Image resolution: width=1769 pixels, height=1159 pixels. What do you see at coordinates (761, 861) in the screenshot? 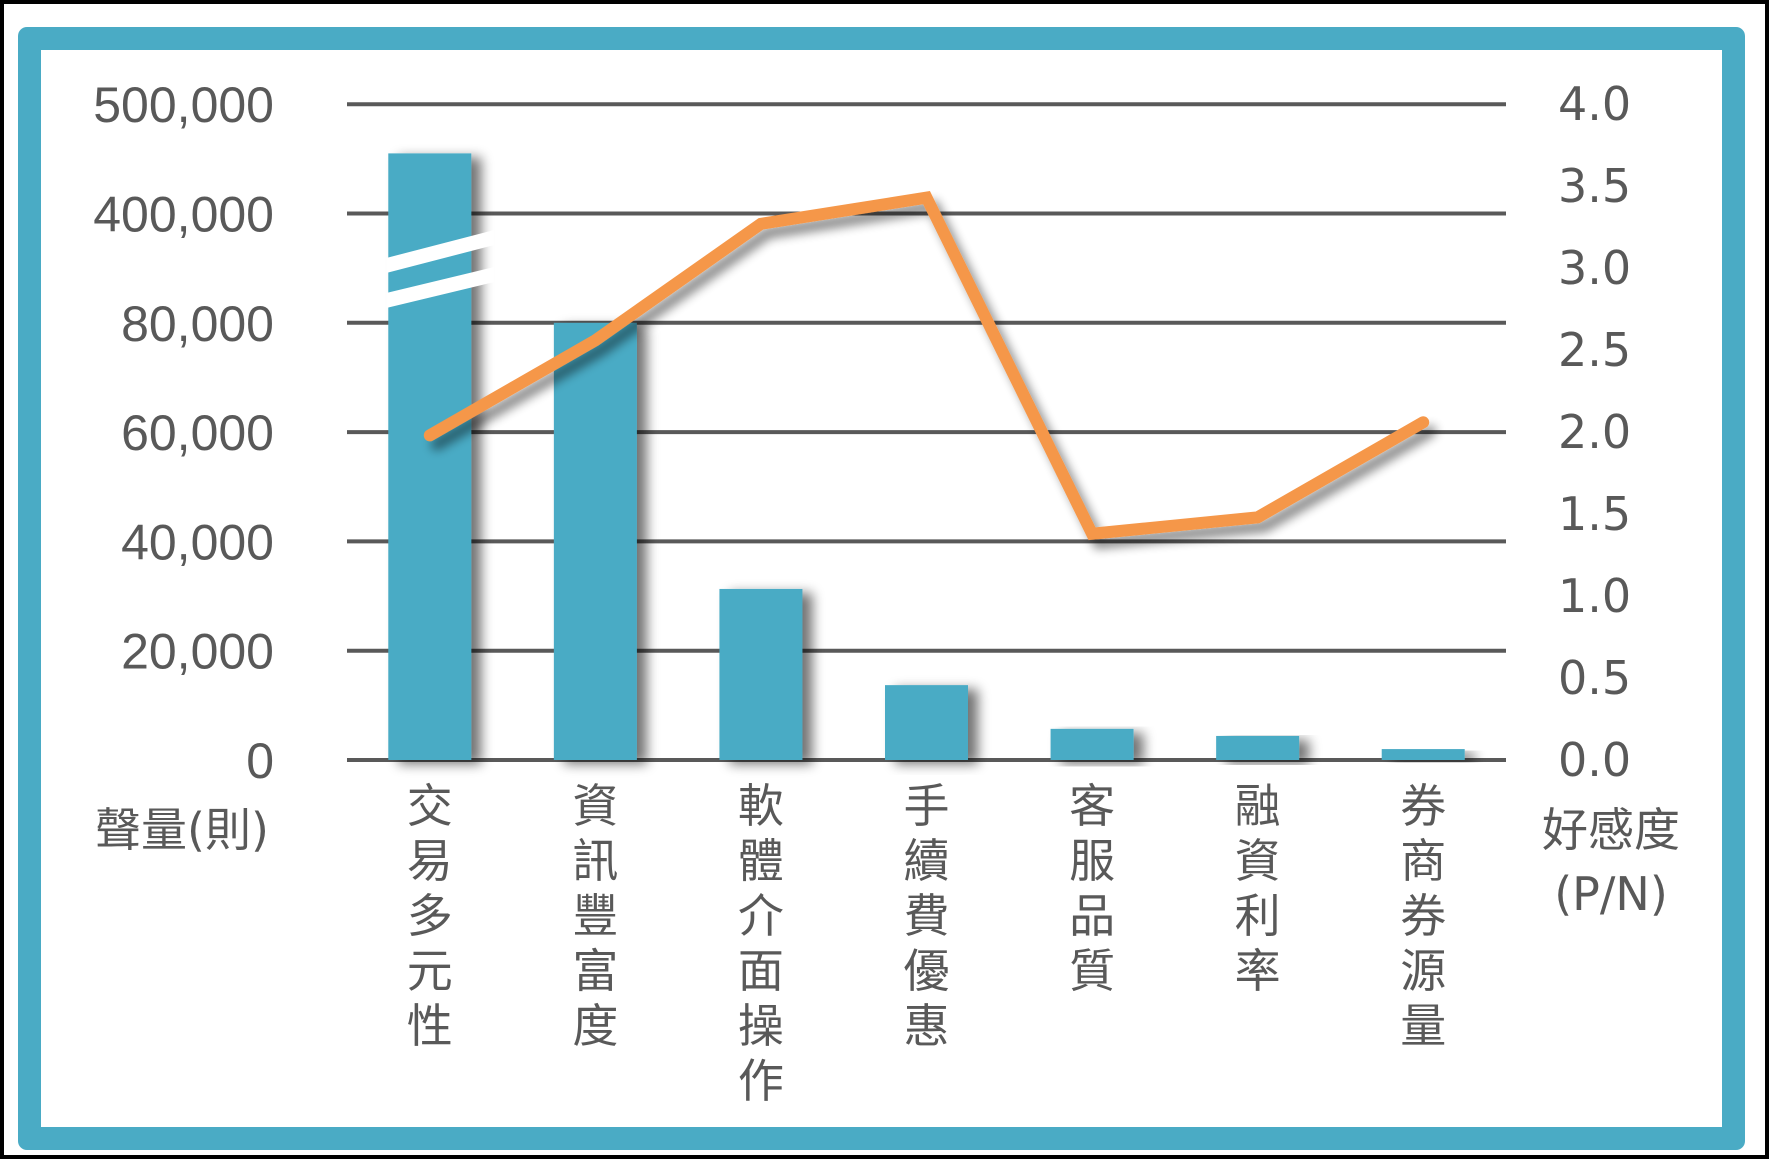
I see `category-char: 體` at bounding box center [761, 861].